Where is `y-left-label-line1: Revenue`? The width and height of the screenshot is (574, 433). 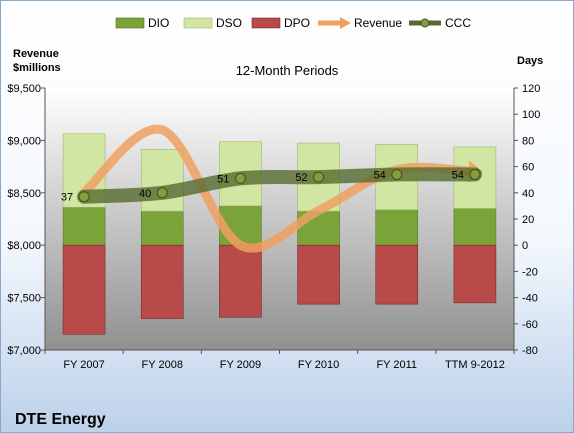 y-left-label-line1: Revenue is located at coordinates (36, 54).